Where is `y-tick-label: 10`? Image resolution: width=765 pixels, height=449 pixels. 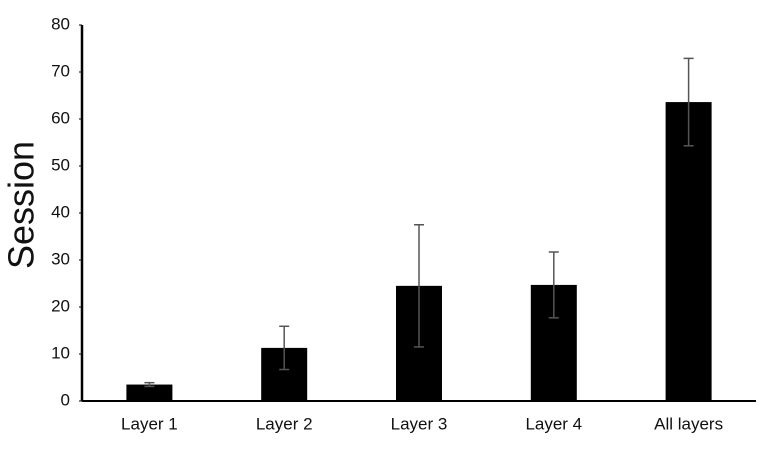 y-tick-label: 10 is located at coordinates (60, 352).